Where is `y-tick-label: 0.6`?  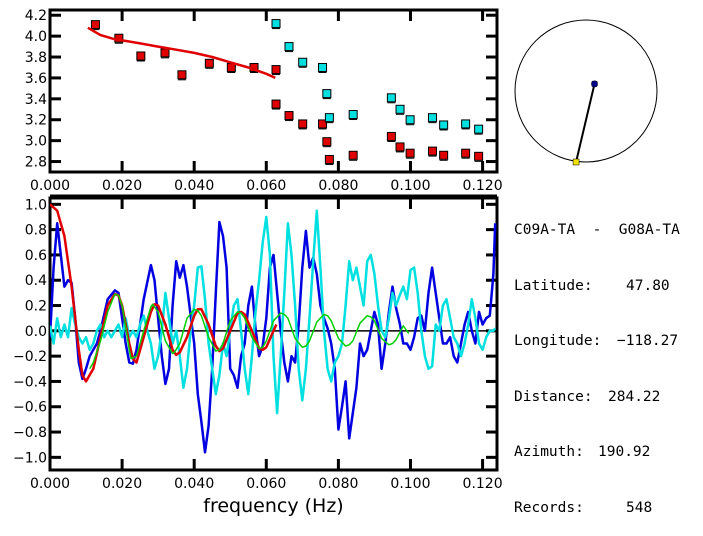
y-tick-label: 0.6 is located at coordinates (36, 256).